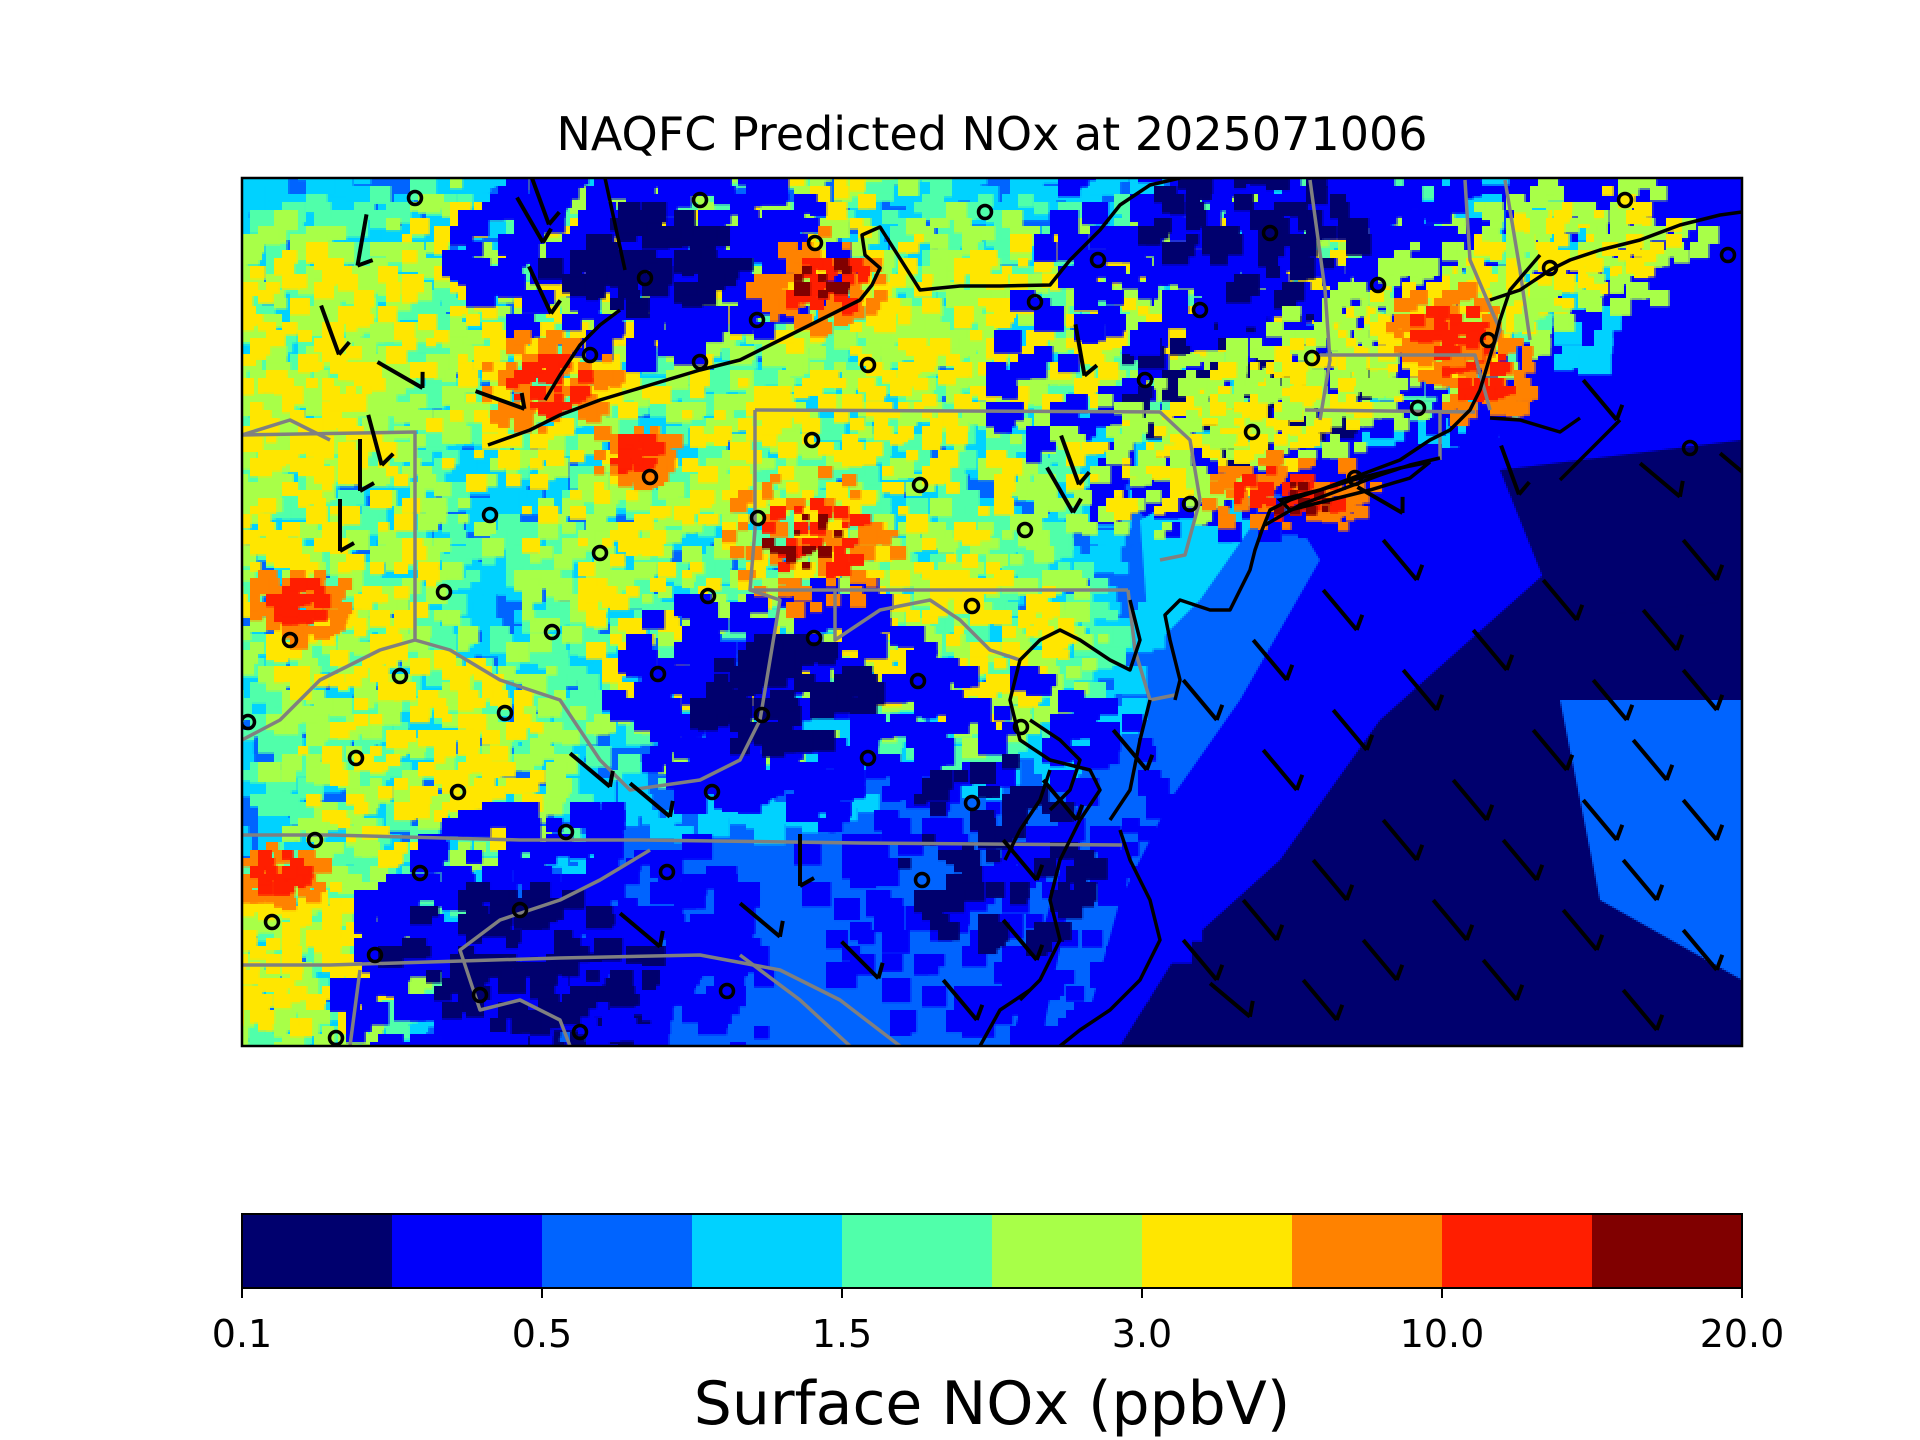 This screenshot has width=1920, height=1440. Describe the element at coordinates (998, 1326) in the screenshot. I see `colorbar: 0.1 0.5 1.5 3.0 10.0 20.0 Surface NOx (ppbV)` at that location.